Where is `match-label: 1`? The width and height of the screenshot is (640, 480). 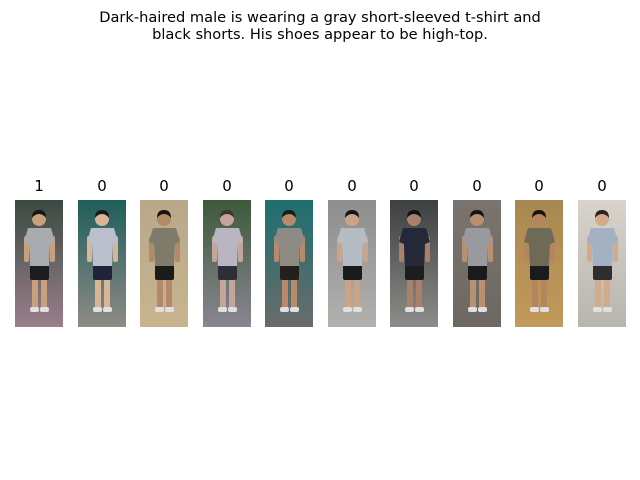
match-label: 1 is located at coordinates (39, 186).